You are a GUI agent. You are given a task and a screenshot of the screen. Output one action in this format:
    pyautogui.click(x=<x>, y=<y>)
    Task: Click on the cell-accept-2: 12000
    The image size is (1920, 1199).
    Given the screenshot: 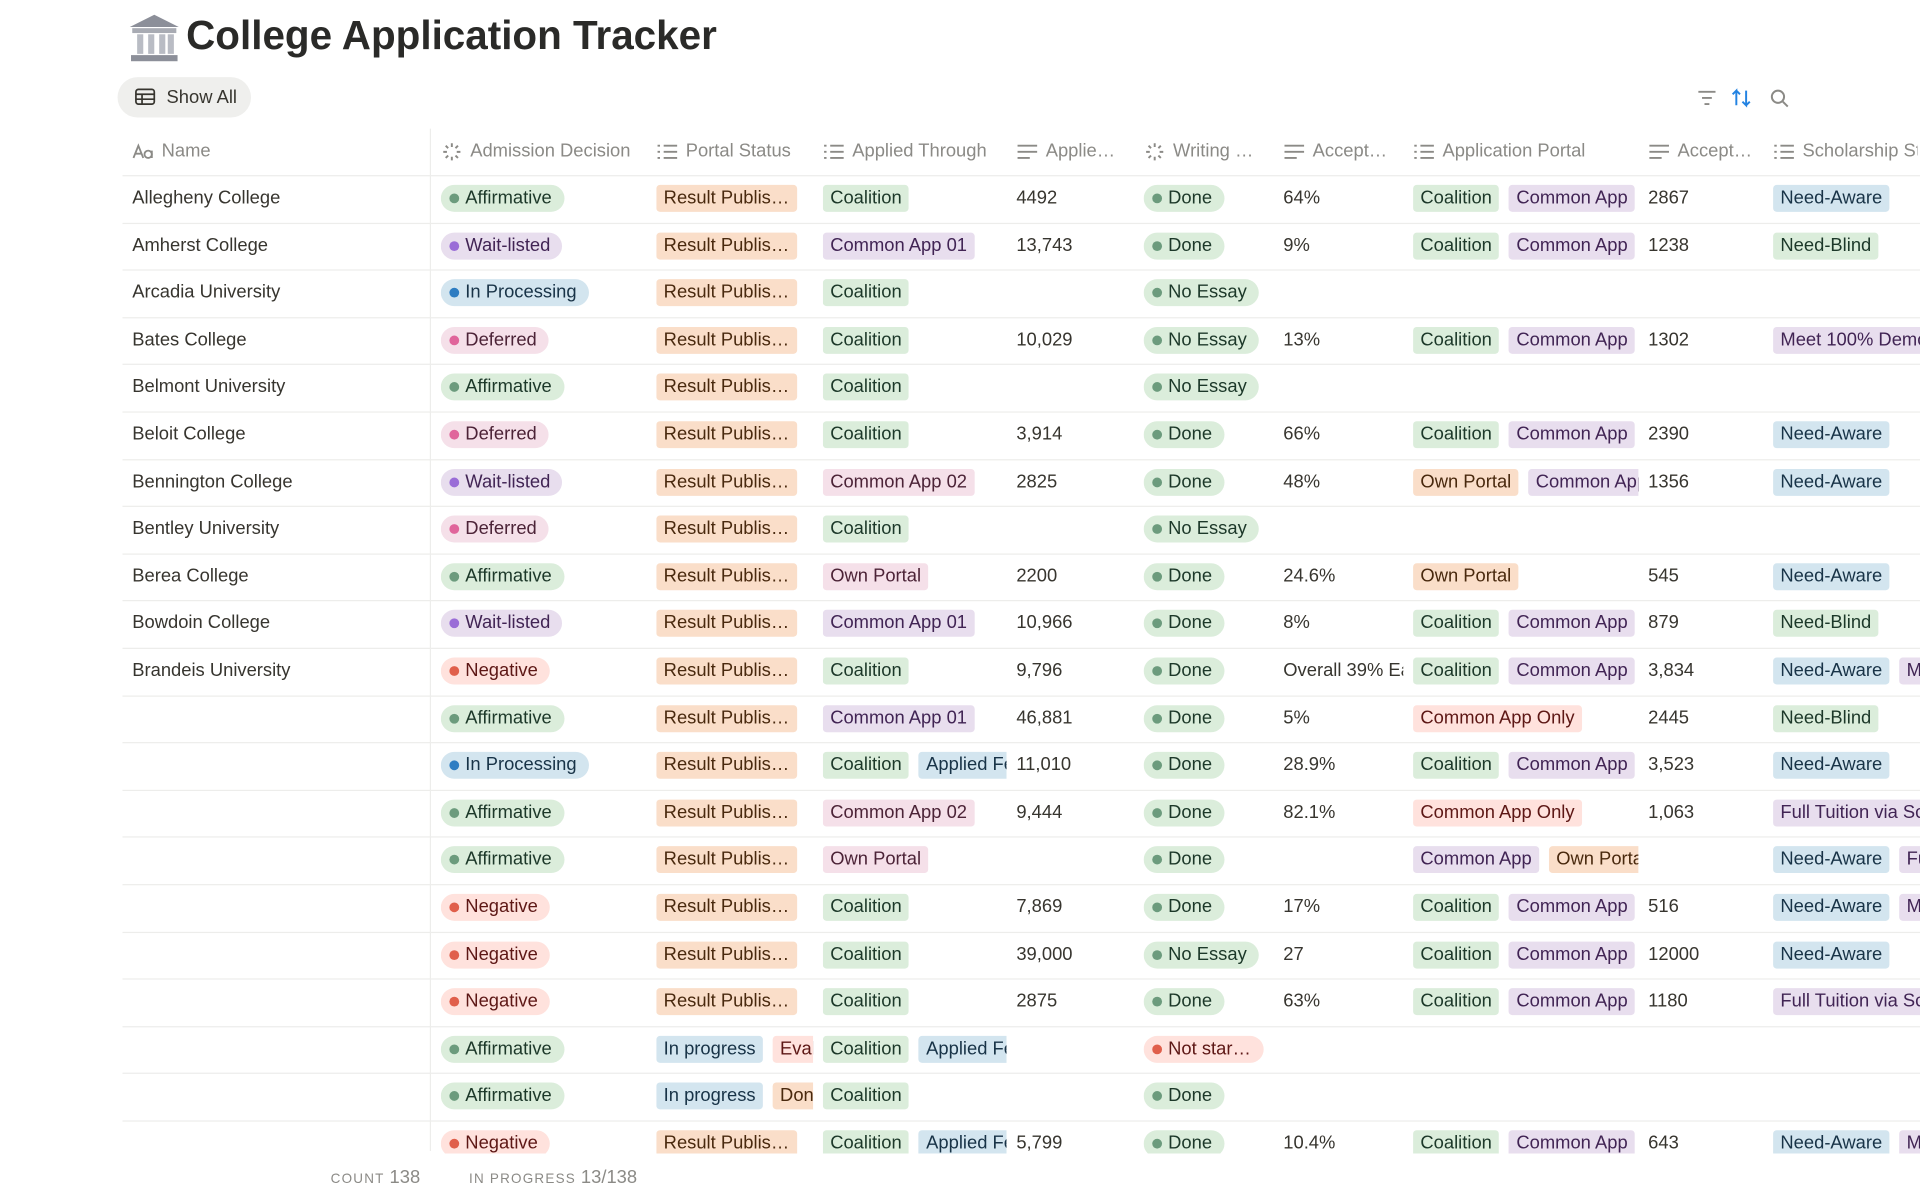 What is the action you would take?
    pyautogui.click(x=1674, y=954)
    